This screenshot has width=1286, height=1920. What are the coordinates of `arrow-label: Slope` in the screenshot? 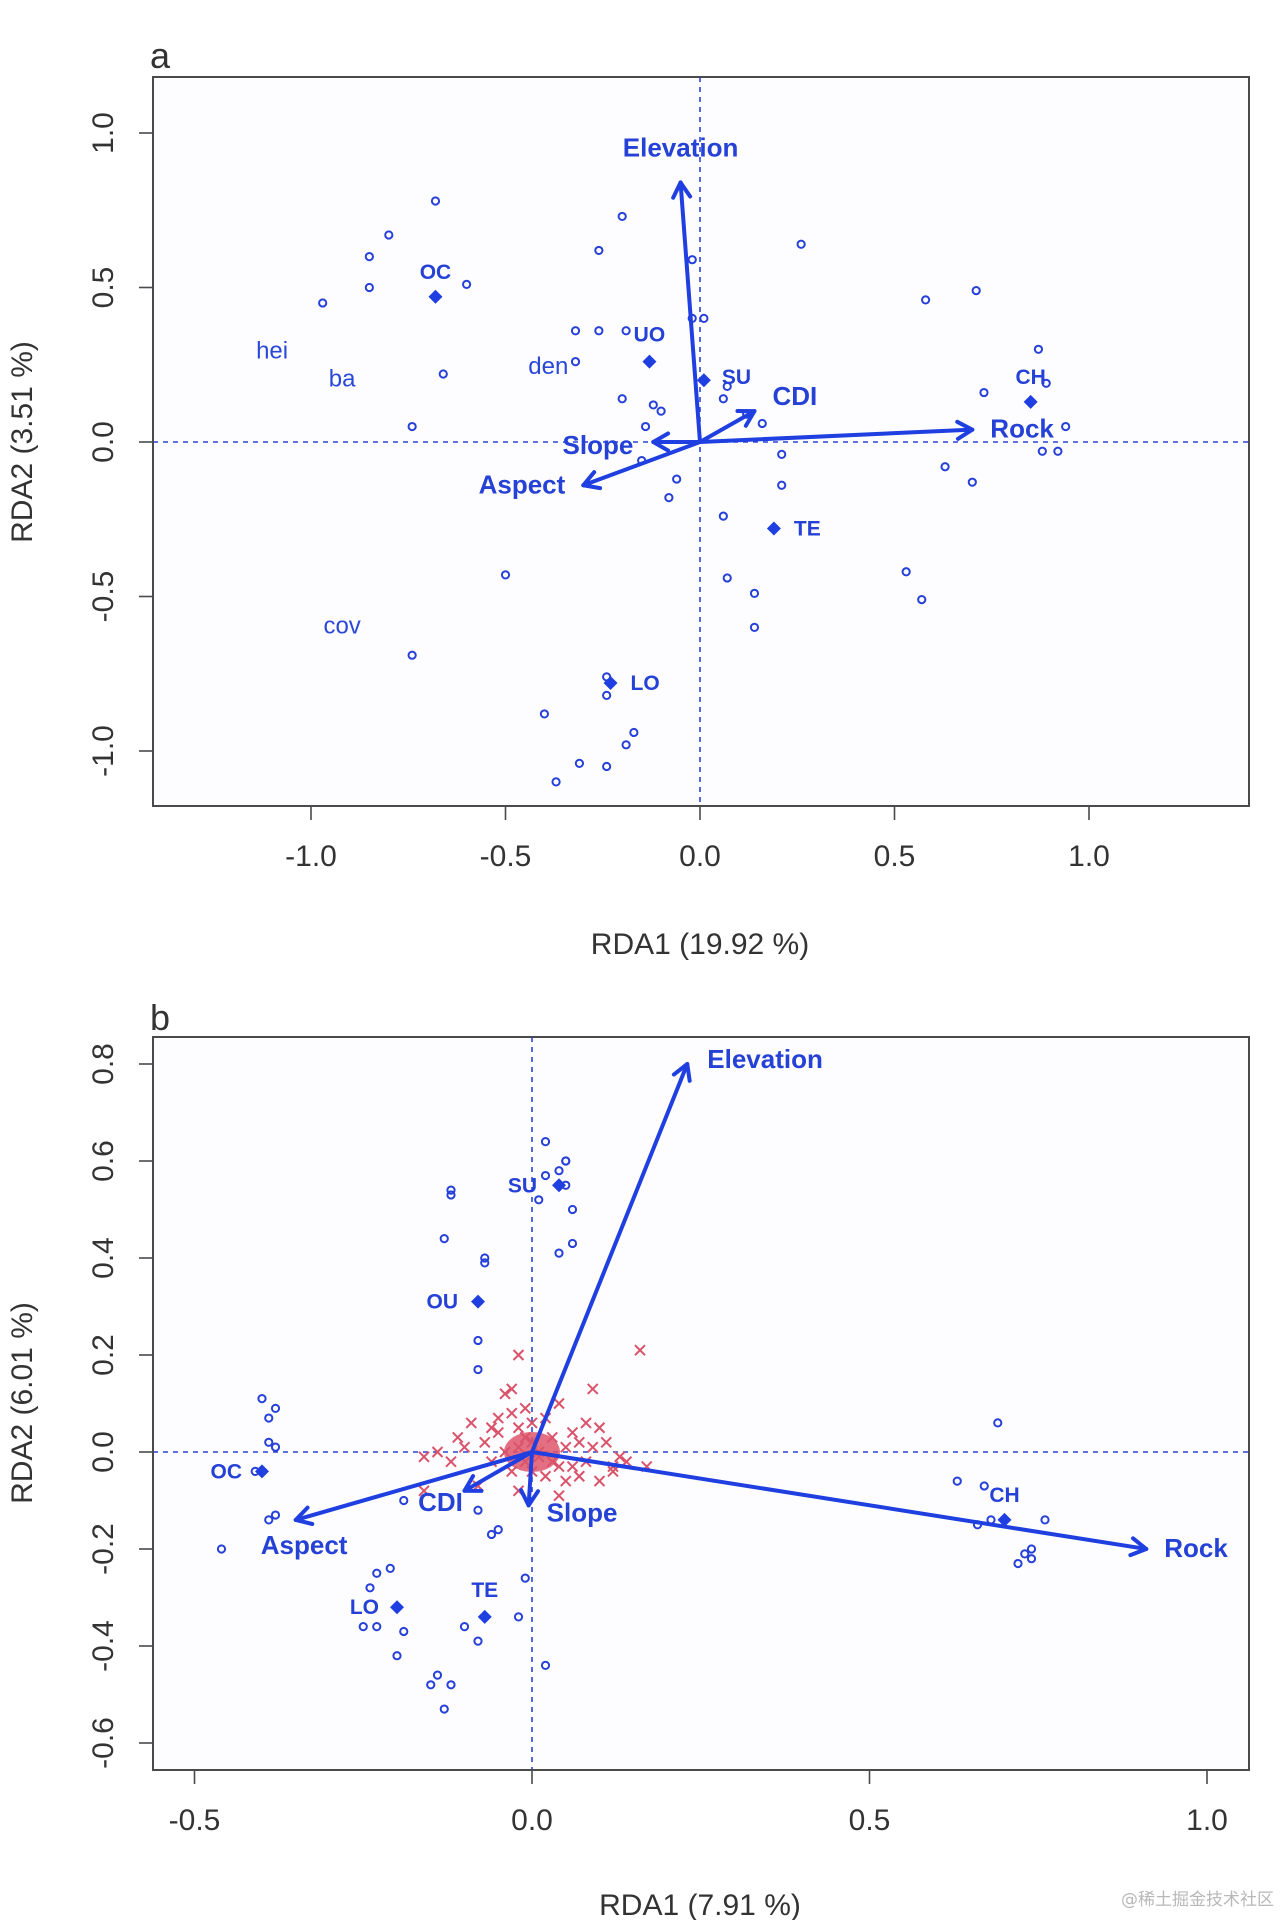 It's located at (598, 445).